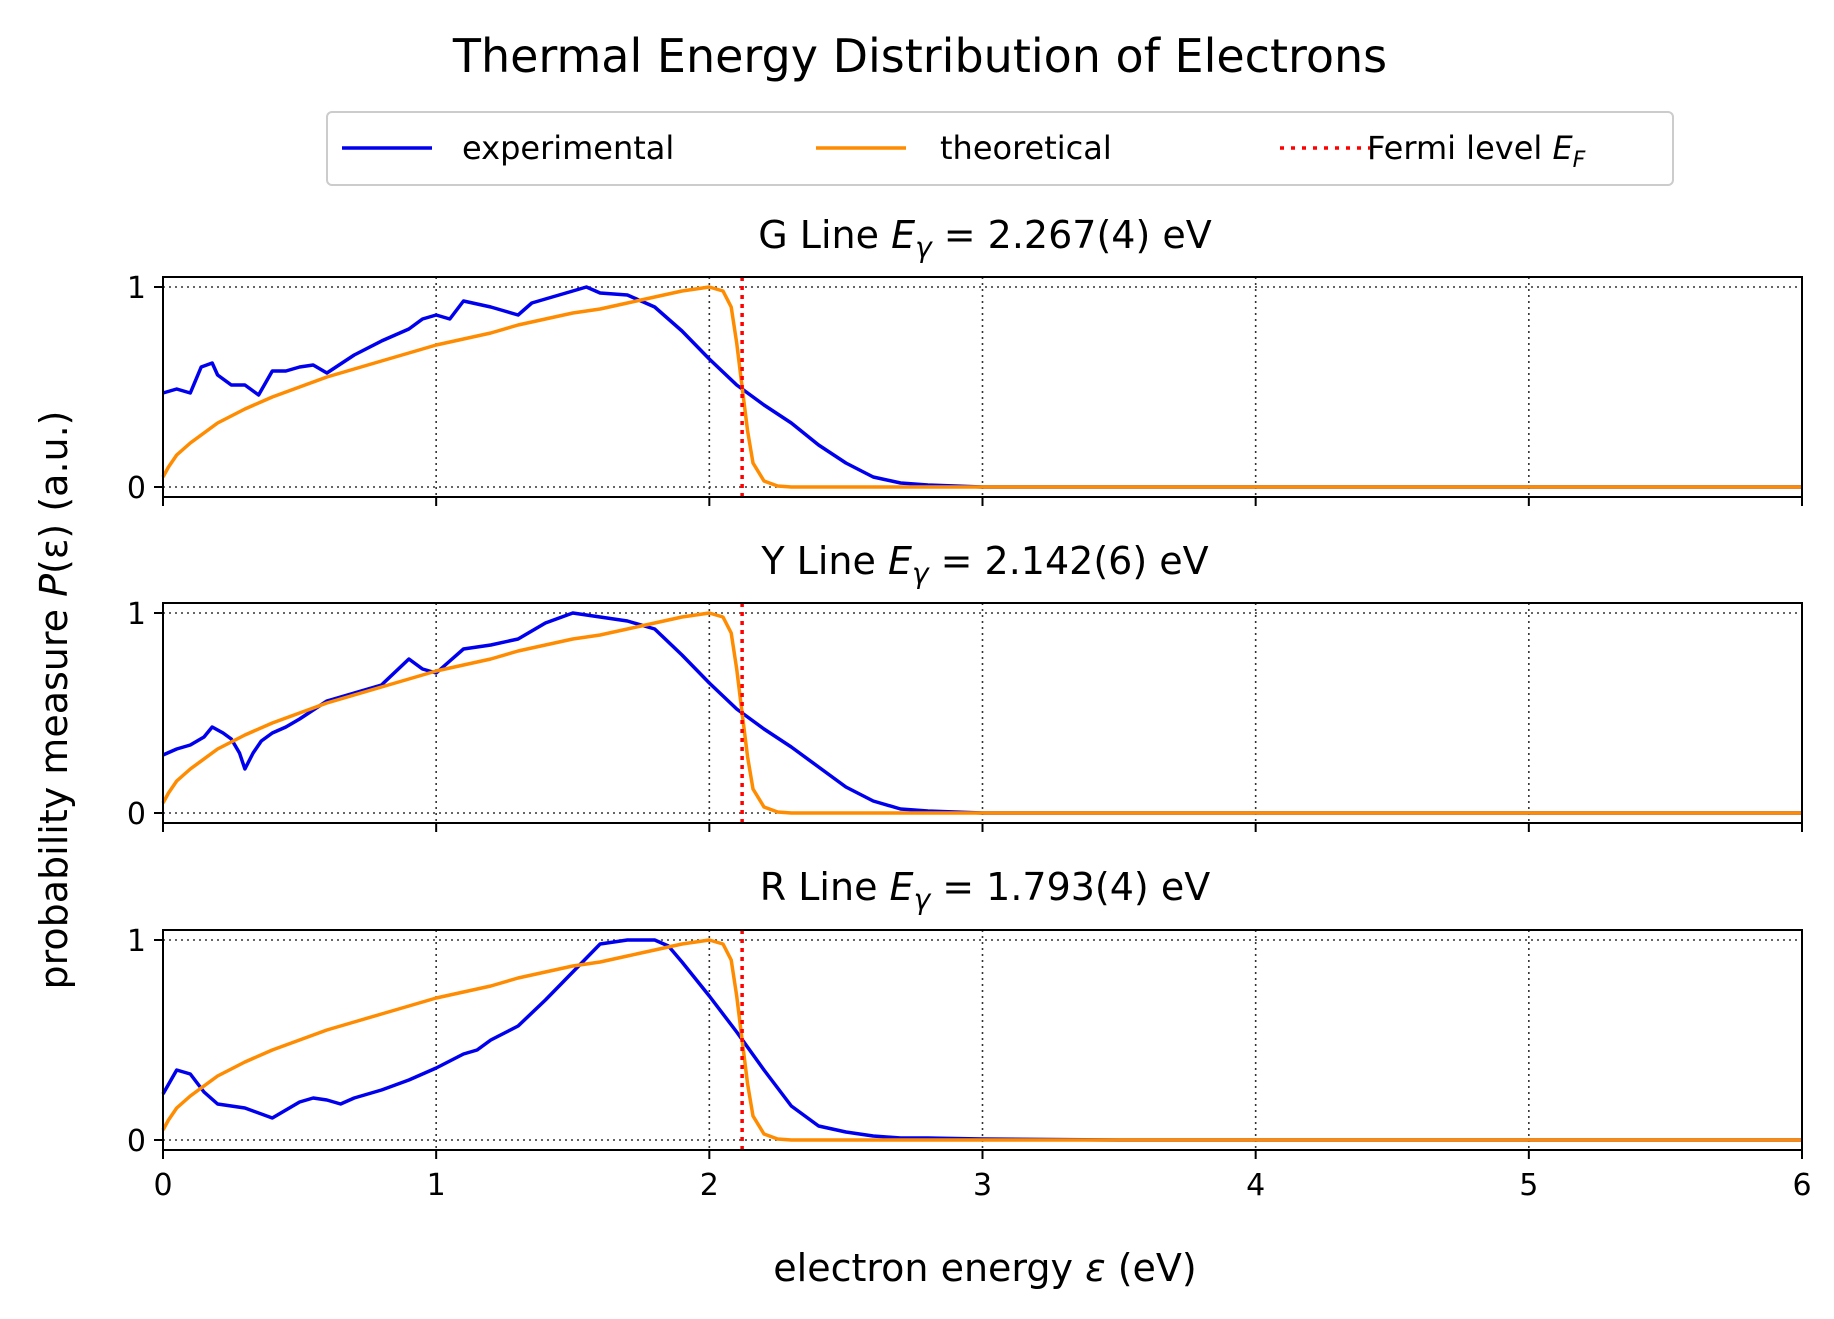 This screenshot has width=1834, height=1319. Describe the element at coordinates (919, 56) in the screenshot. I see `chart-title: Thermal Energy Distribution of Electrons` at that location.